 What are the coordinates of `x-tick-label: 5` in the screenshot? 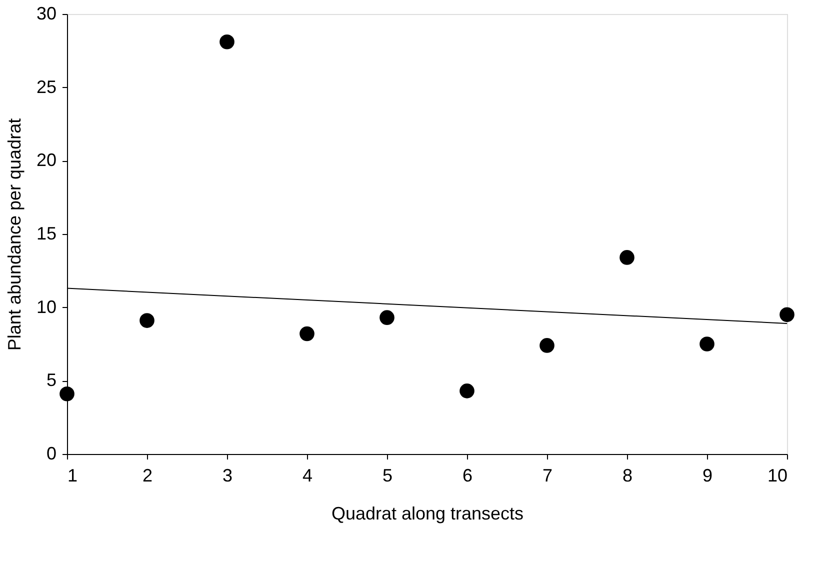 It's located at (387, 476).